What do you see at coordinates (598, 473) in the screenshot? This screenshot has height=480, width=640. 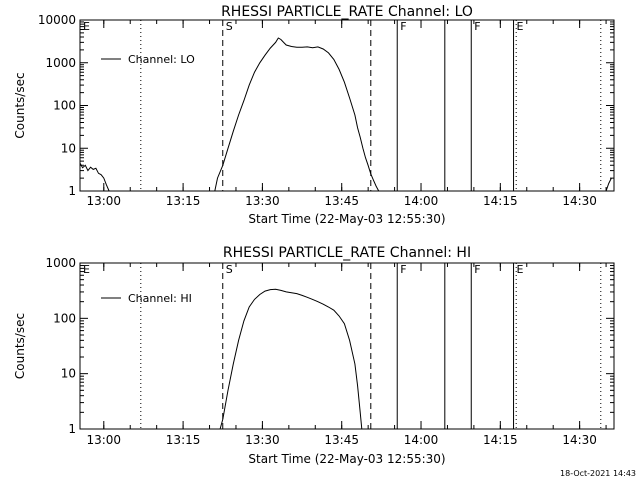 I see `timestamp: 18-Oct-2021 14:43` at bounding box center [598, 473].